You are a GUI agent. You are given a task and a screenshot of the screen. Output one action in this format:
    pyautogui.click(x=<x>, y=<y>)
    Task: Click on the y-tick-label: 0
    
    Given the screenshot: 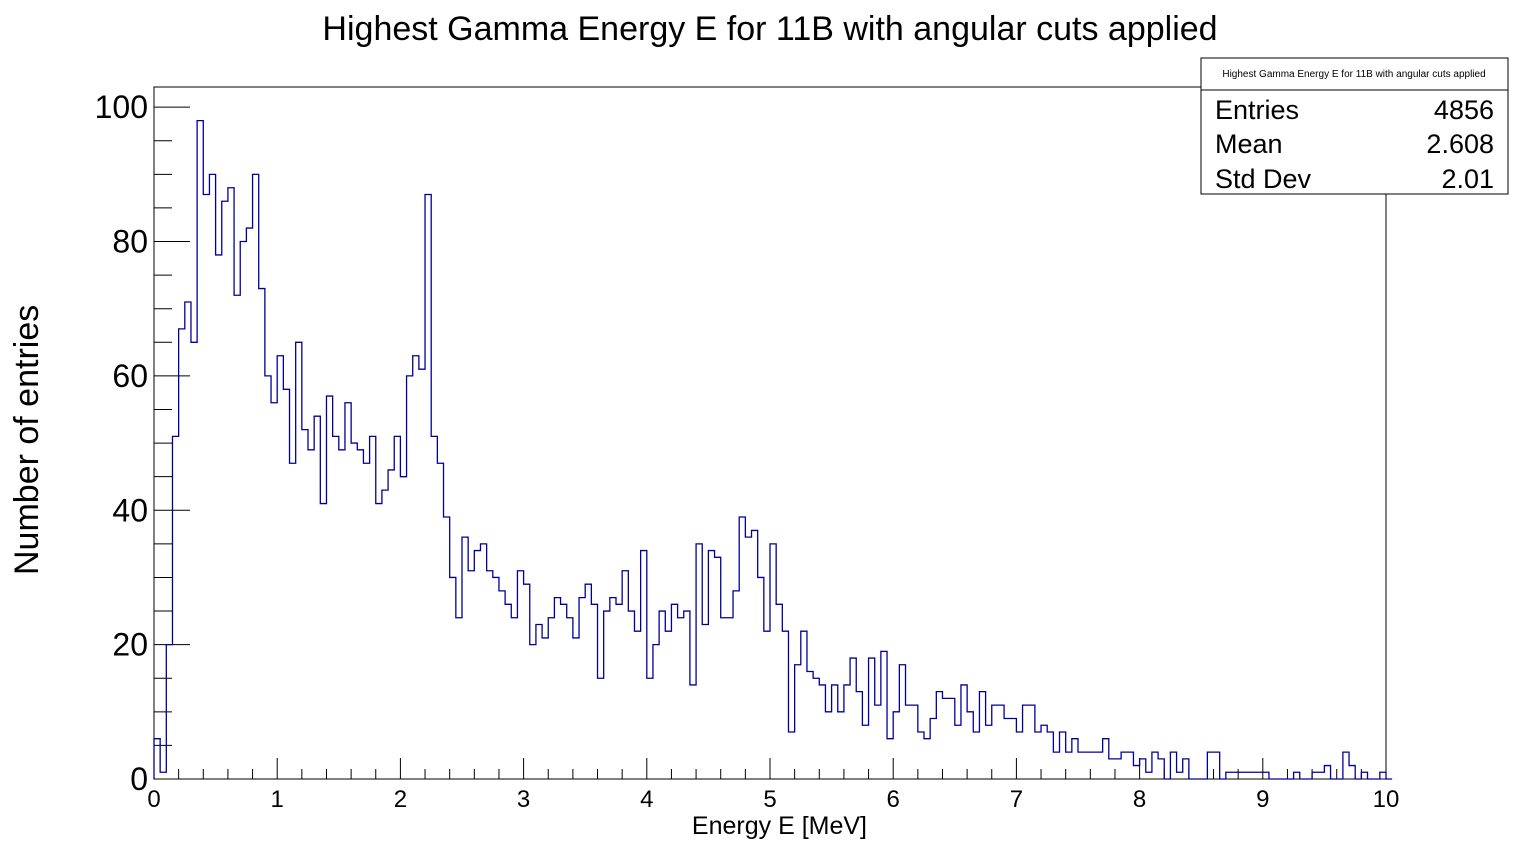 What is the action you would take?
    pyautogui.click(x=139, y=779)
    